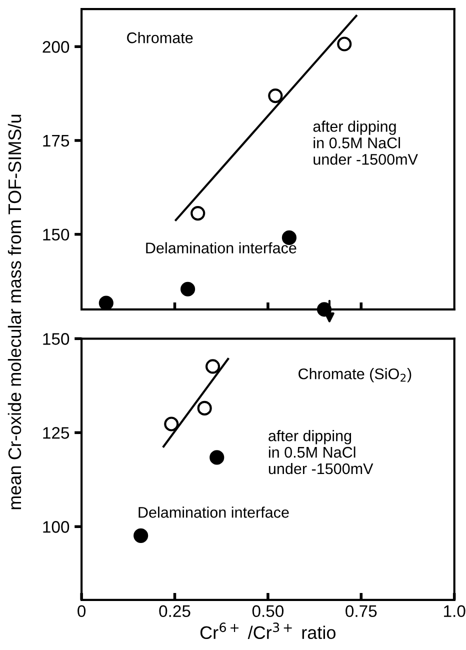 The width and height of the screenshot is (466, 650). I want to click on x-tick-label: 0, so click(82, 611).